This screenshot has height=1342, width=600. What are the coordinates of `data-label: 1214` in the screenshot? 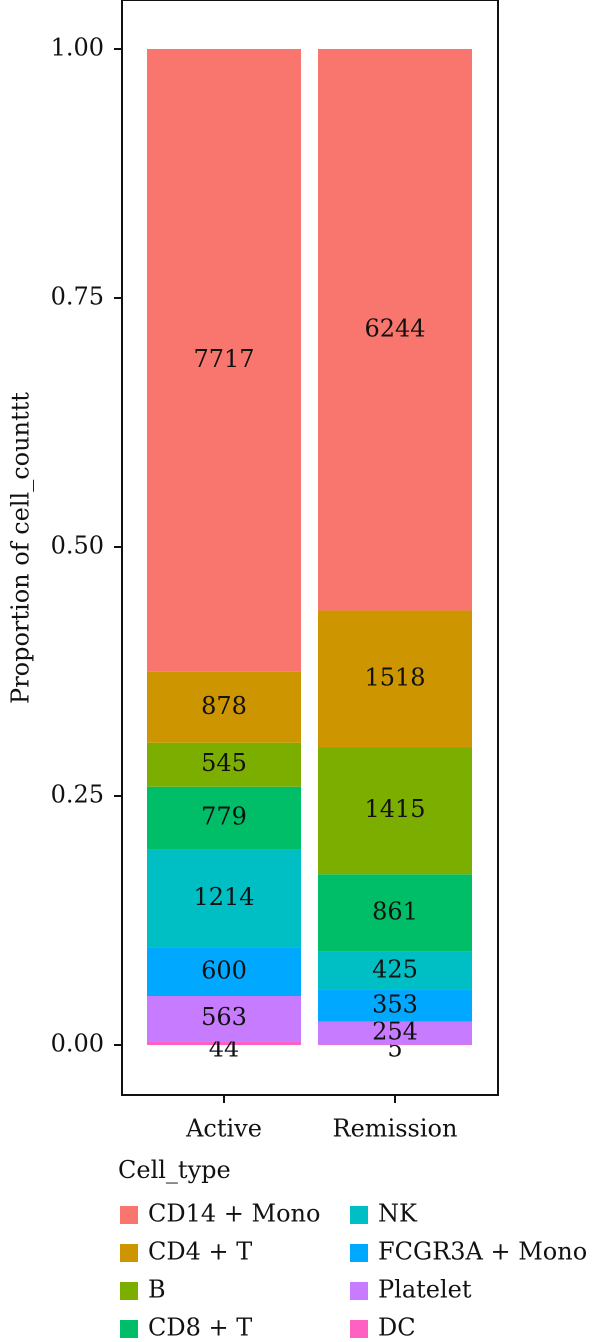 It's located at (223, 897).